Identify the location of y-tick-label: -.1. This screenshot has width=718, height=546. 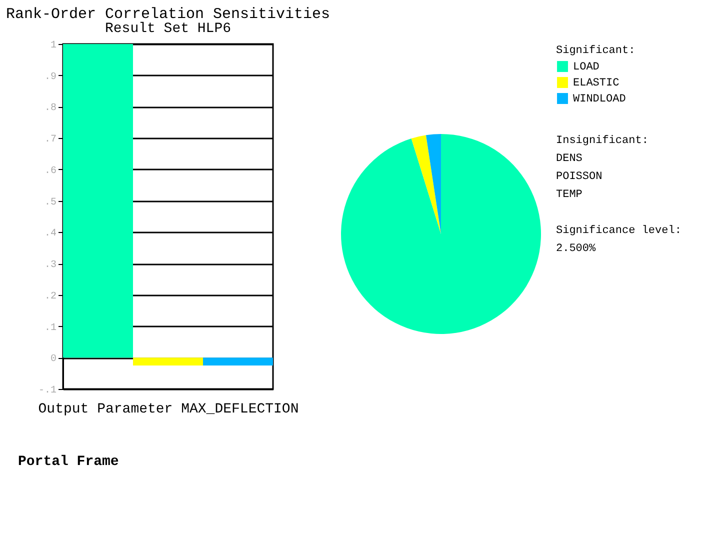
(47, 391).